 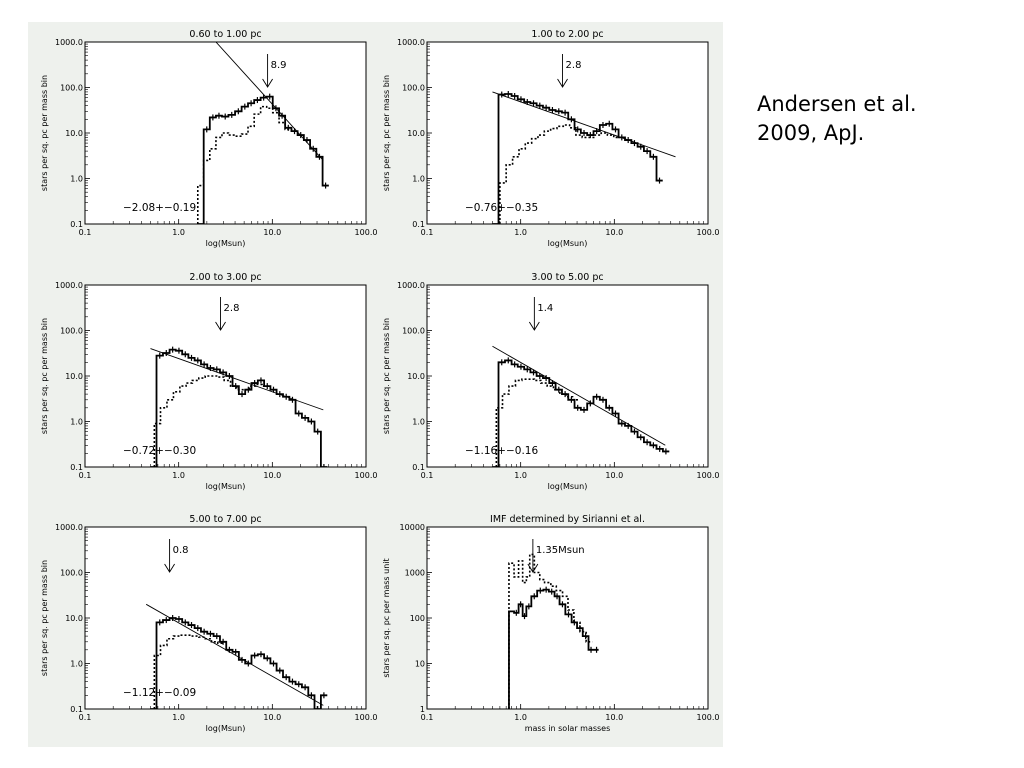 What do you see at coordinates (225, 277) in the screenshot?
I see `chart-title: 2.00 to 3.00 pc` at bounding box center [225, 277].